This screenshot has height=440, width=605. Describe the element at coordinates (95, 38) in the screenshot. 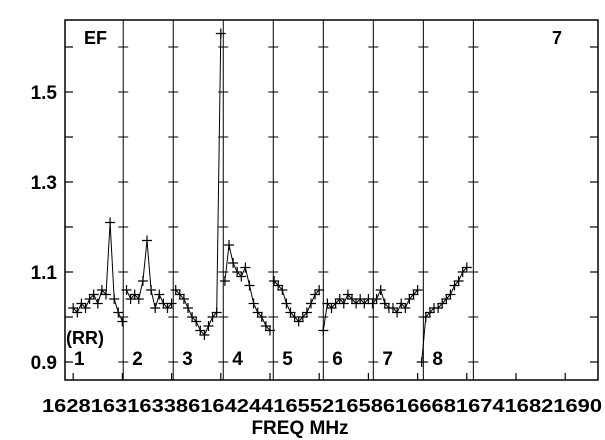

I see `annotation-ef: EF` at that location.